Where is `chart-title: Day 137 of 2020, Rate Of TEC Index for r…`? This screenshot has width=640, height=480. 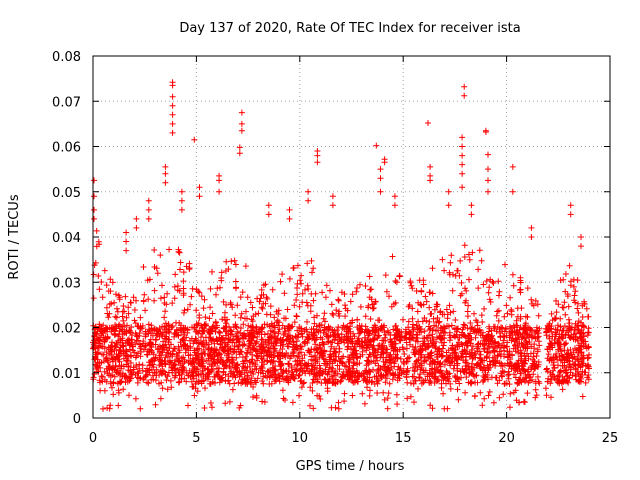
chart-title: Day 137 of 2020, Rate Of TEC Index for r… is located at coordinates (349, 28).